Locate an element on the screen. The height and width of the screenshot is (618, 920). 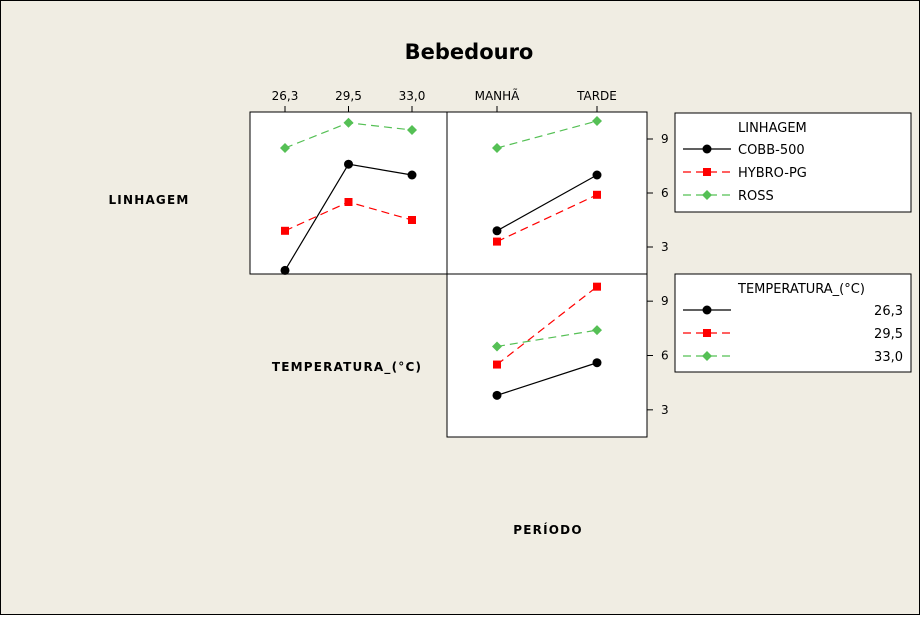
legend-entry-1-0: 26,3 is located at coordinates (888, 311).